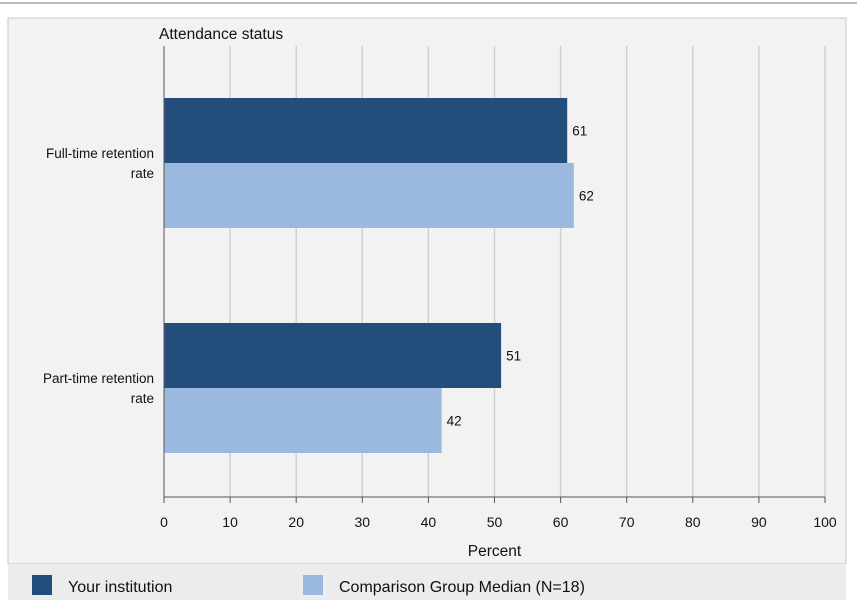 The image size is (857, 600). I want to click on x-tick-label: 80, so click(693, 522).